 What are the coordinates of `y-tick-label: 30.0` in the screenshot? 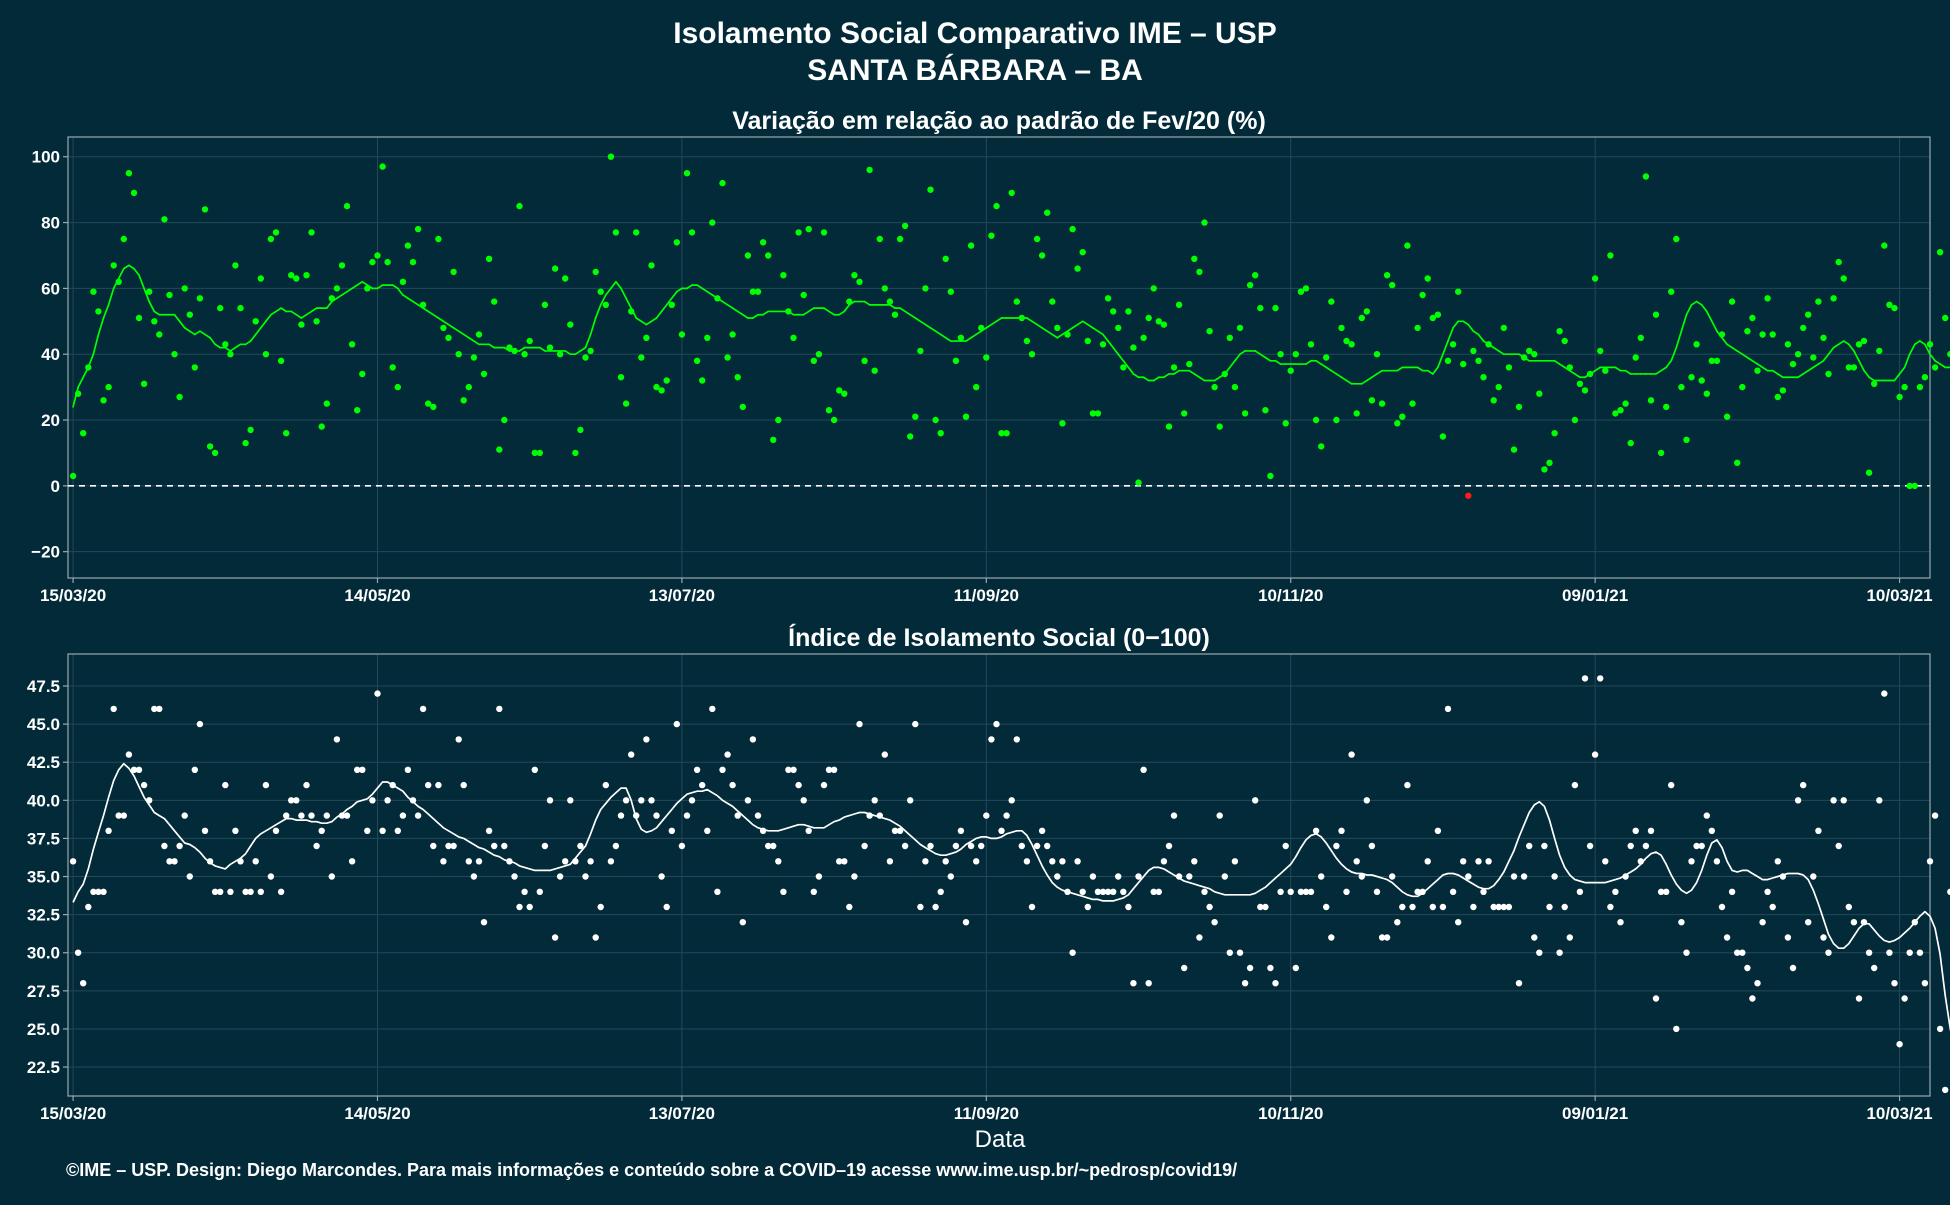 It's located at (43, 953).